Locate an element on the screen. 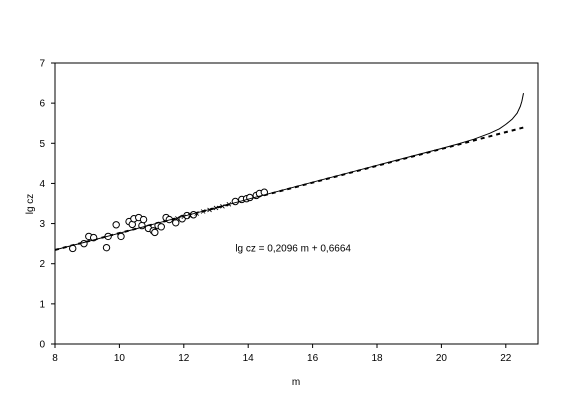 The height and width of the screenshot is (410, 562). x-axis-label: m is located at coordinates (296, 382).